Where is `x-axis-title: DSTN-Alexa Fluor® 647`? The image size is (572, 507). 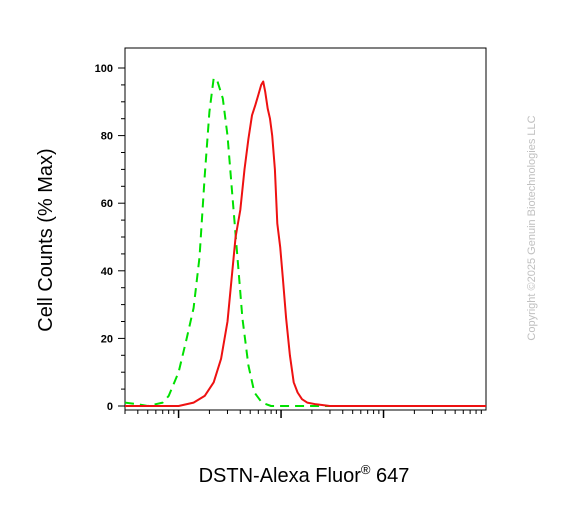 x-axis-title: DSTN-Alexa Fluor® 647 is located at coordinates (304, 474).